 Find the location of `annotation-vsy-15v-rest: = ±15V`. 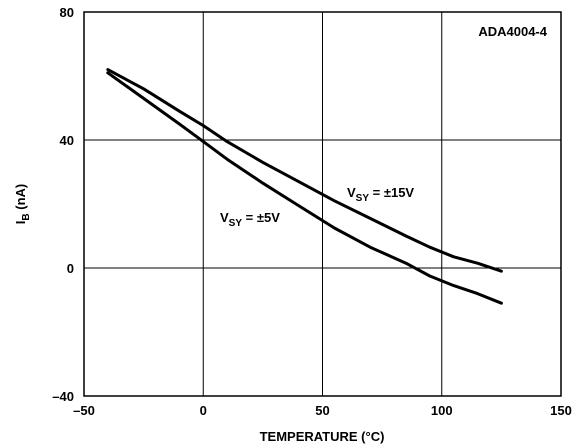

annotation-vsy-15v-rest: = ±15V is located at coordinates (391, 192).